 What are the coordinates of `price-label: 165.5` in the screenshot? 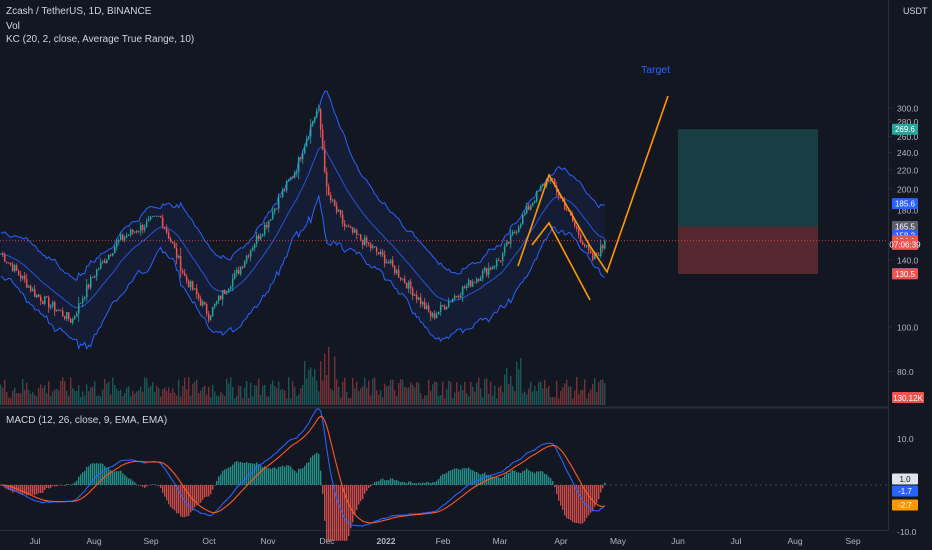 It's located at (905, 227).